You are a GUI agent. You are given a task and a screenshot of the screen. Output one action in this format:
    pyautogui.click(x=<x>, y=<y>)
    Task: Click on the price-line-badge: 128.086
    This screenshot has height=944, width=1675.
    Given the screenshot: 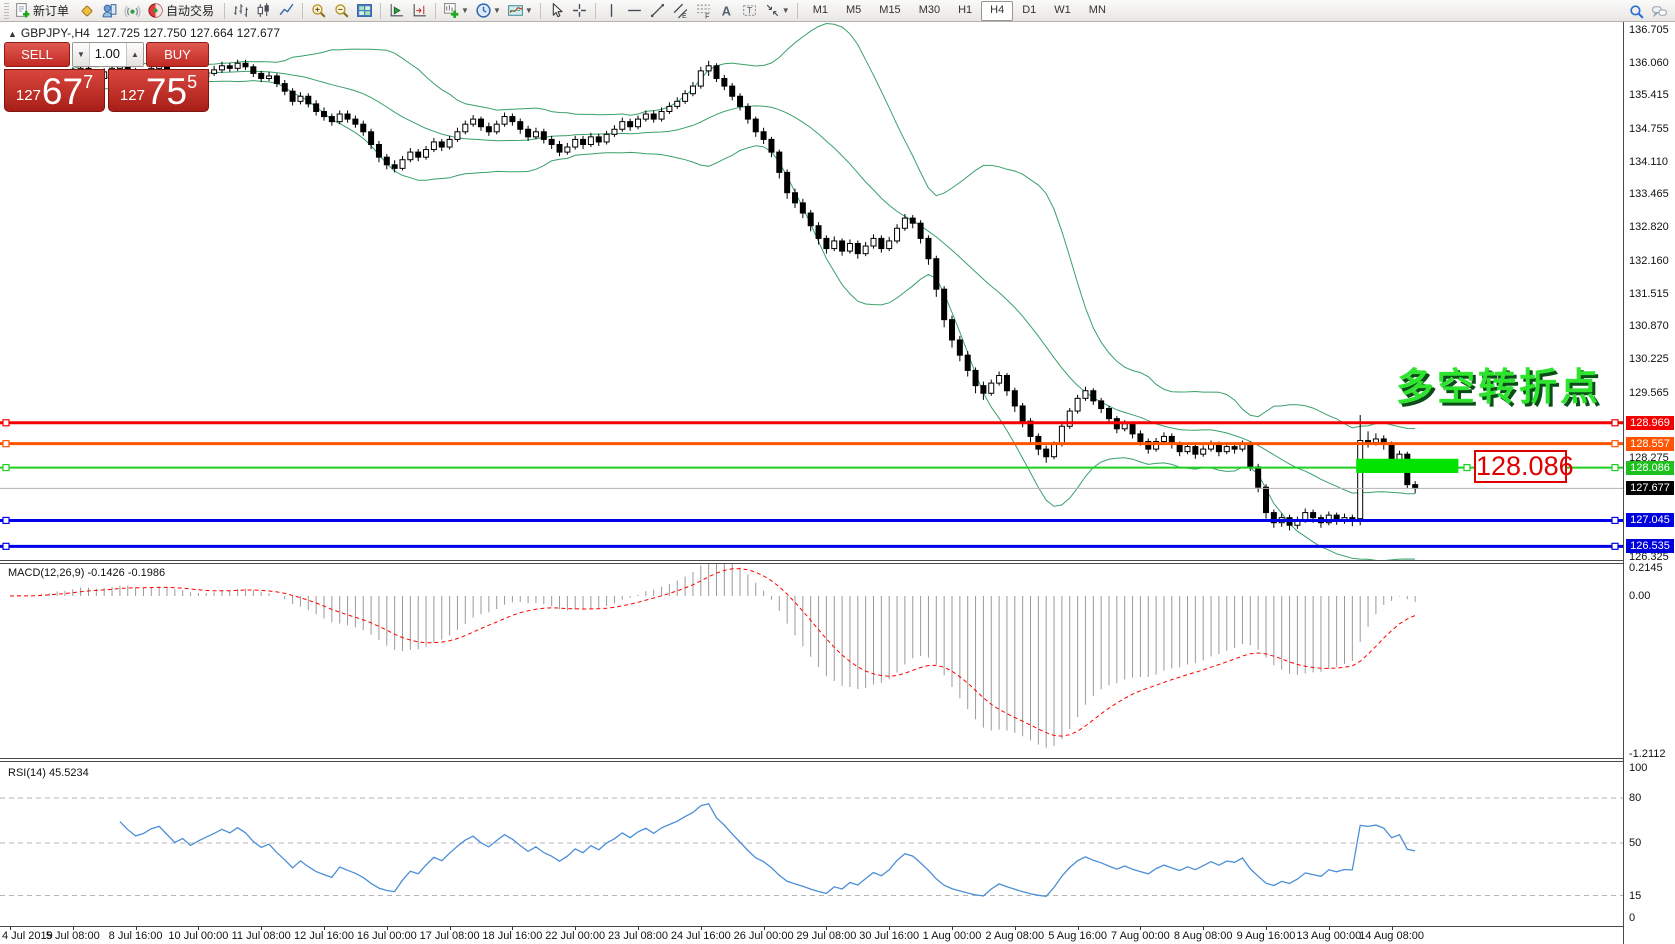 What is the action you would take?
    pyautogui.click(x=1650, y=467)
    